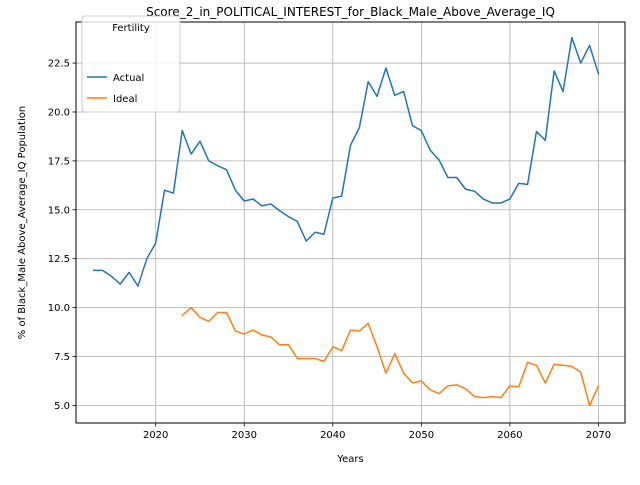 This screenshot has width=640, height=485. What do you see at coordinates (59, 112) in the screenshot?
I see `y-tick-label: 20.0` at bounding box center [59, 112].